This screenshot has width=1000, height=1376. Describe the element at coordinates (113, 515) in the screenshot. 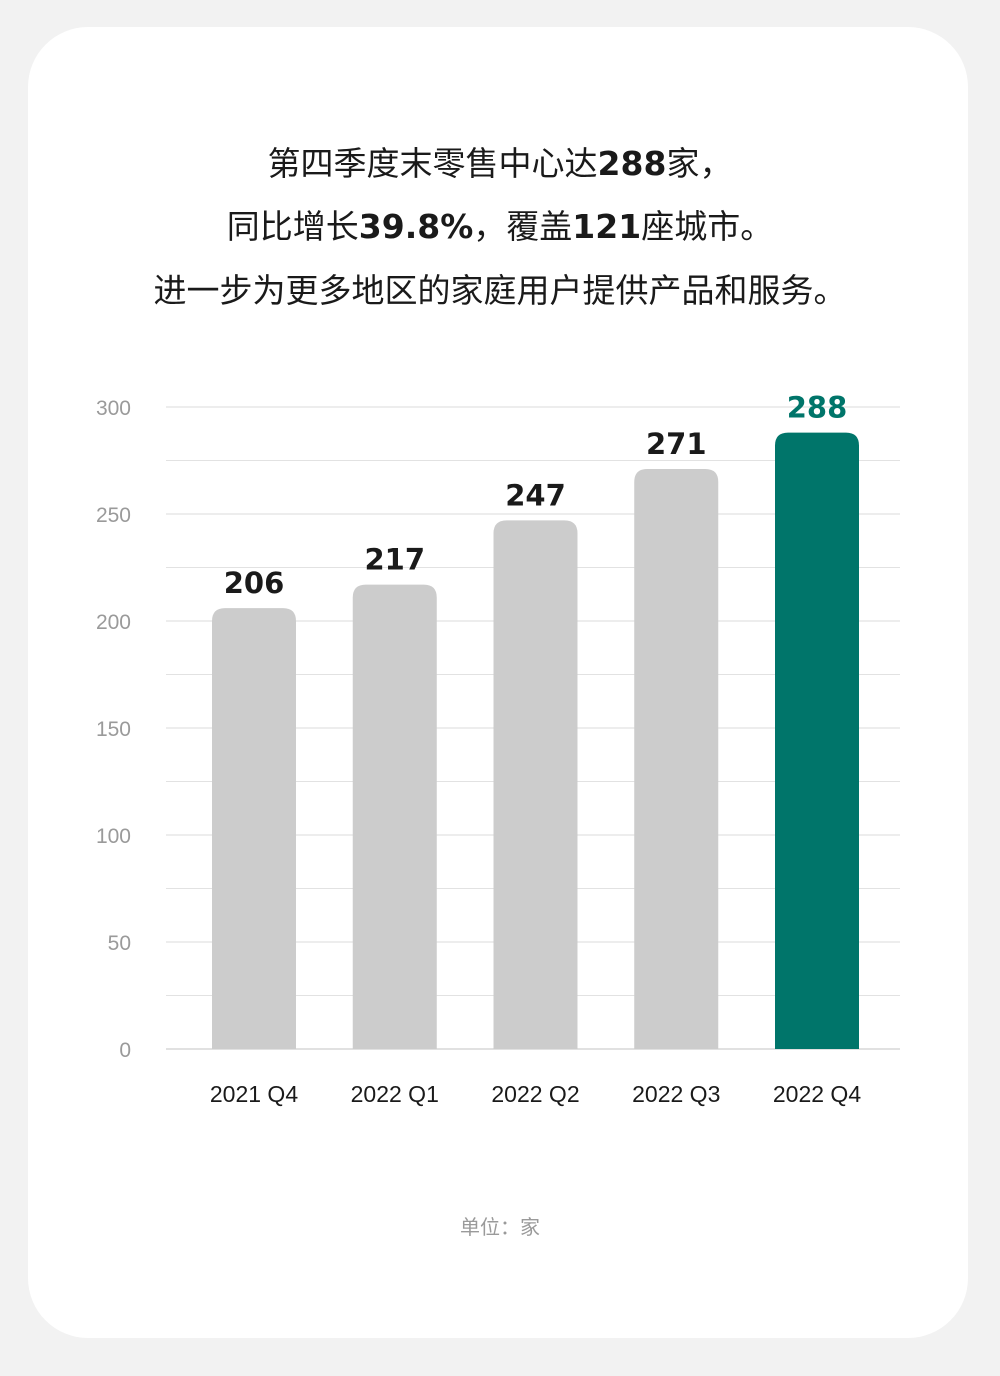

I see `y-tick-label: 250` at that location.